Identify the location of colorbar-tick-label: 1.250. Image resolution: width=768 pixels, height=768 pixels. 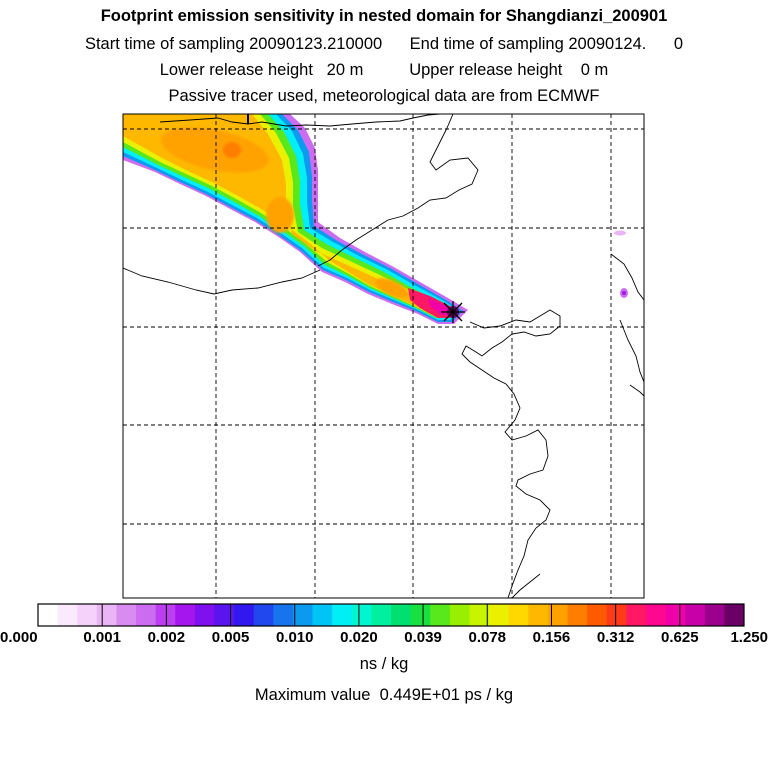
(749, 637).